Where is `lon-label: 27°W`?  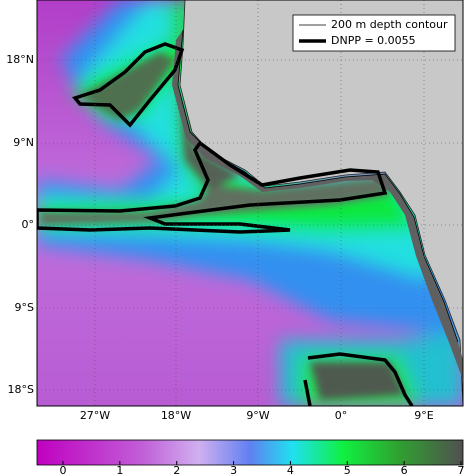
lon-label: 27°W is located at coordinates (95, 415).